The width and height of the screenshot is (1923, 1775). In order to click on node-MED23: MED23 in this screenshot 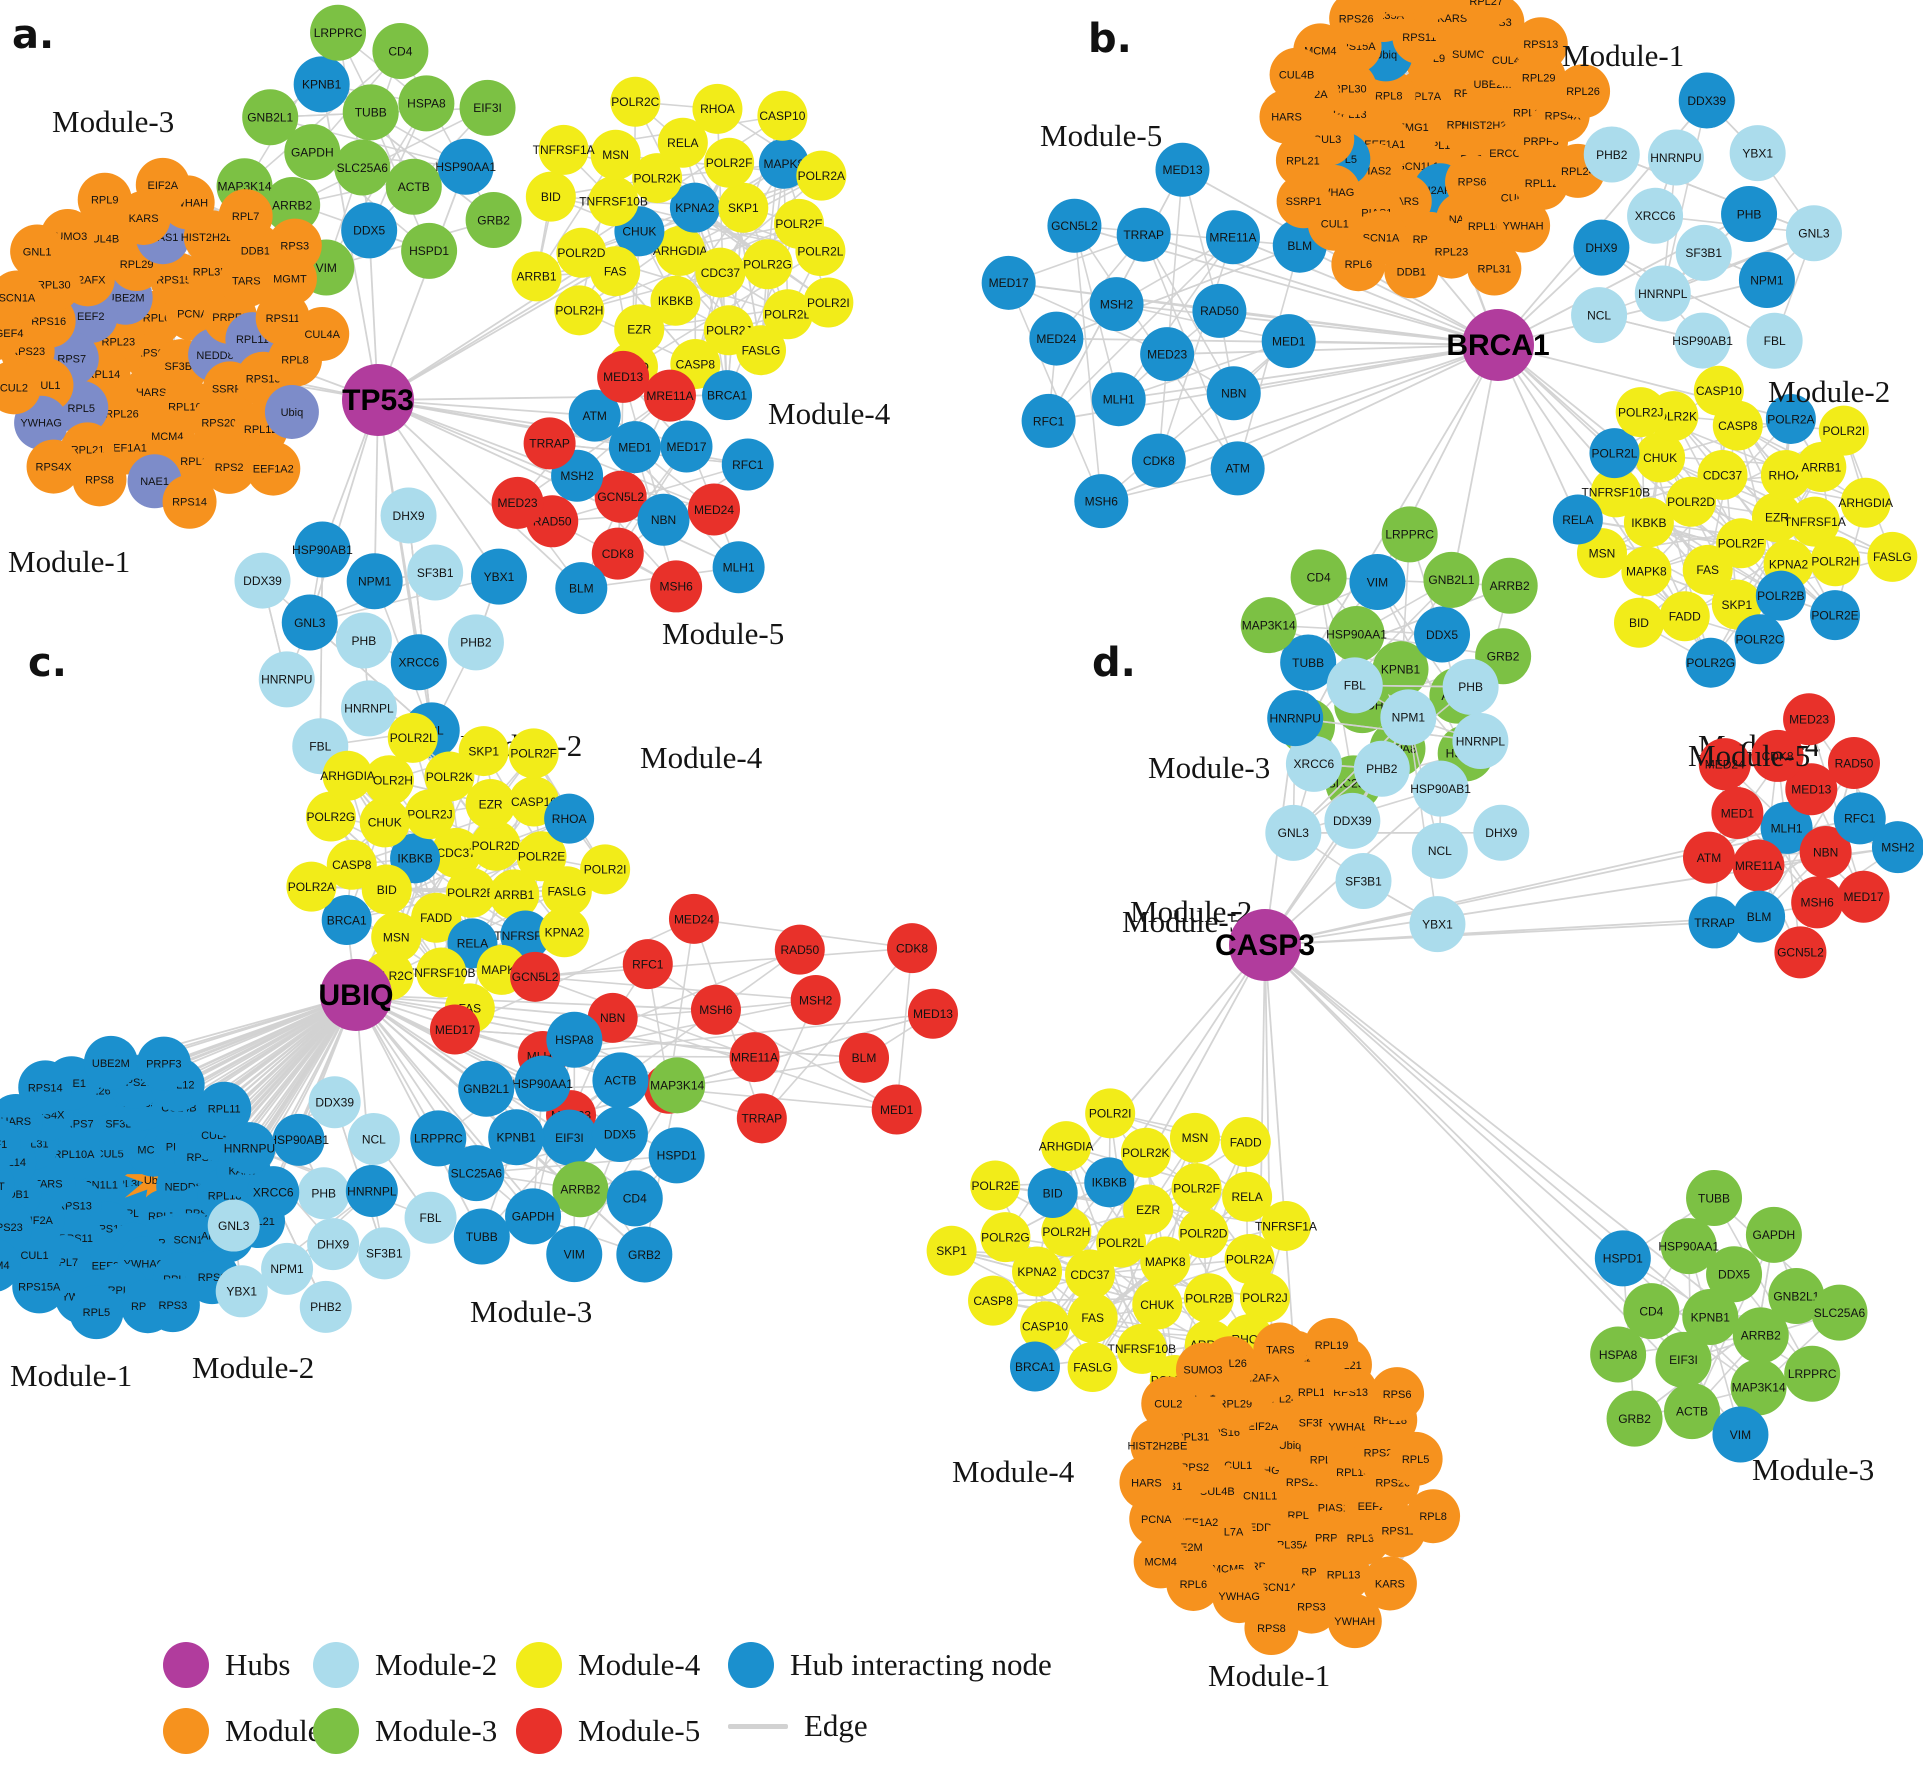, I will do `click(1809, 719)`.